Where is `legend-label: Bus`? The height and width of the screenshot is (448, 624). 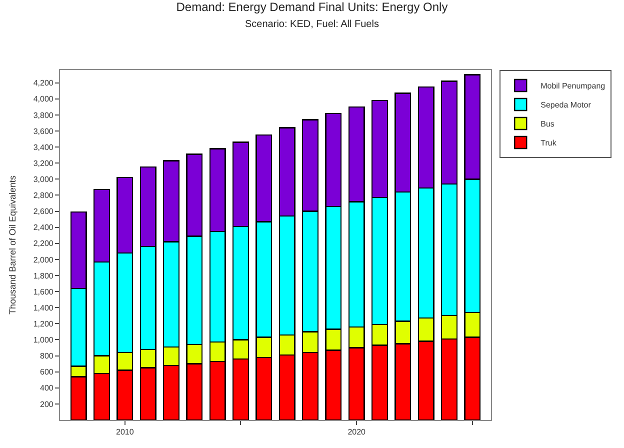
legend-label: Bus is located at coordinates (547, 124).